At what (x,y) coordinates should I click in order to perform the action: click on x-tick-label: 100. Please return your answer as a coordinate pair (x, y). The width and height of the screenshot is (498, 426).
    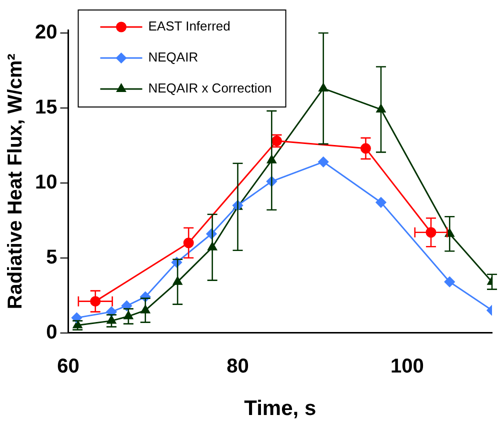
    Looking at the image, I should click on (407, 366).